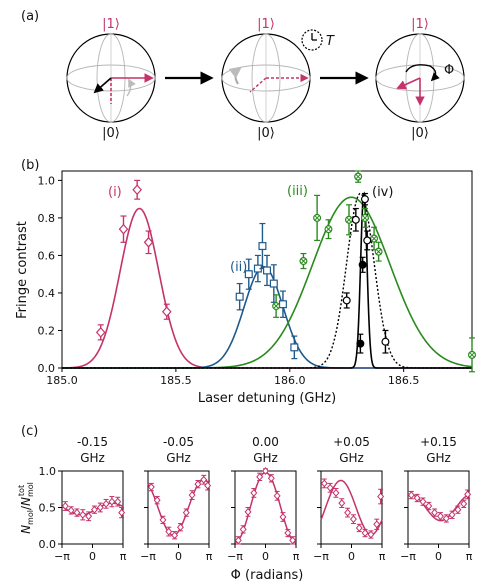  Describe the element at coordinates (267, 398) in the screenshot. I see `panel-b-xlabel: Laser detuning (GHz)` at that location.